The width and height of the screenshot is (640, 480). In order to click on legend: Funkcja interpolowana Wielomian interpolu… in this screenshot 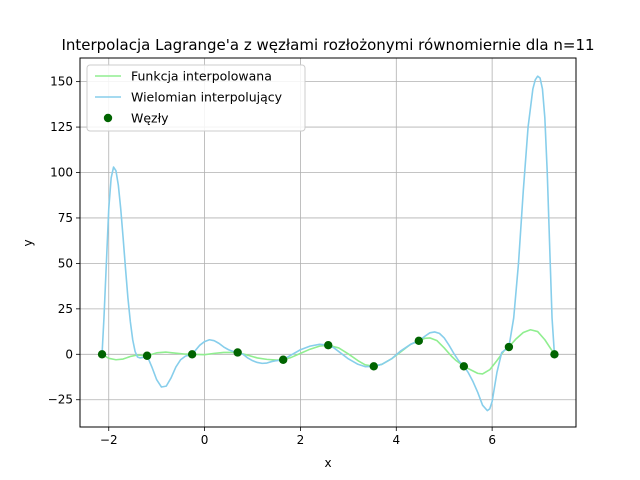, I will do `click(196, 98)`.